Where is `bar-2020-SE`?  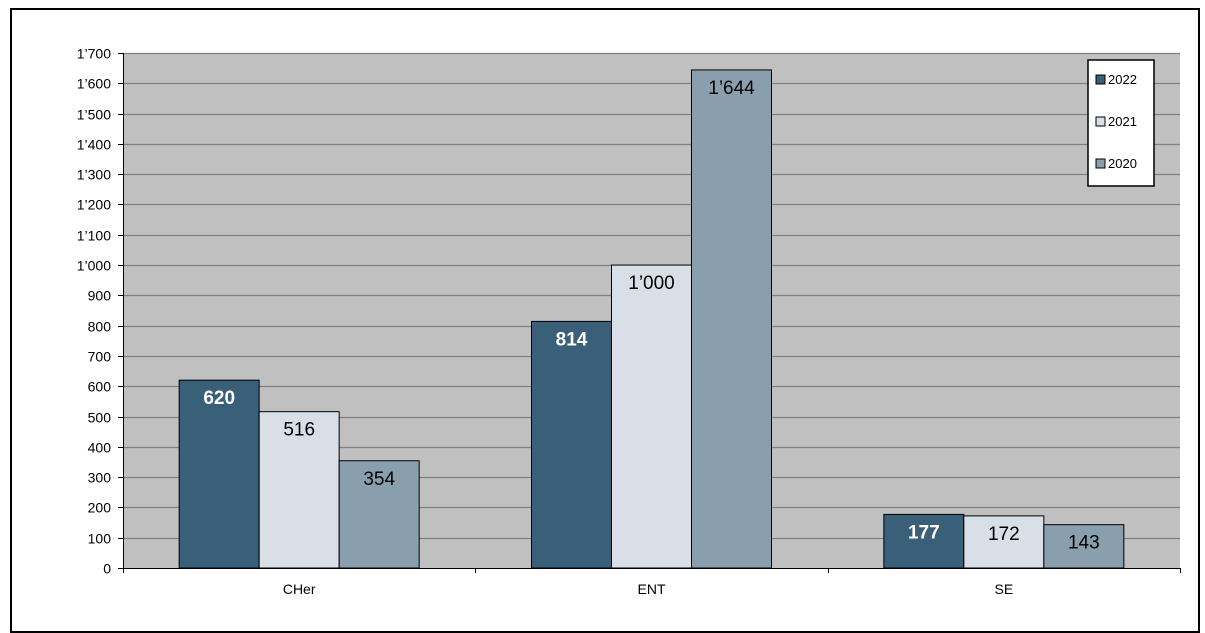 bar-2020-SE is located at coordinates (1084, 546).